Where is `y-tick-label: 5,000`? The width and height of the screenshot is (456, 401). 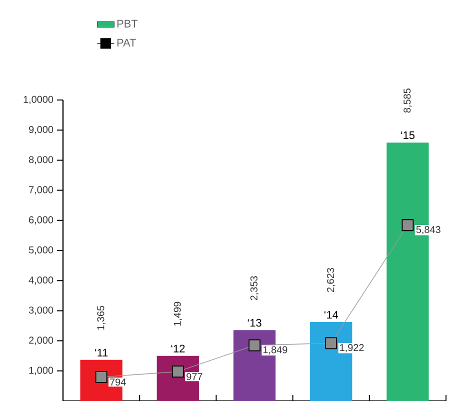 y-tick-label: 5,000 is located at coordinates (41, 250).